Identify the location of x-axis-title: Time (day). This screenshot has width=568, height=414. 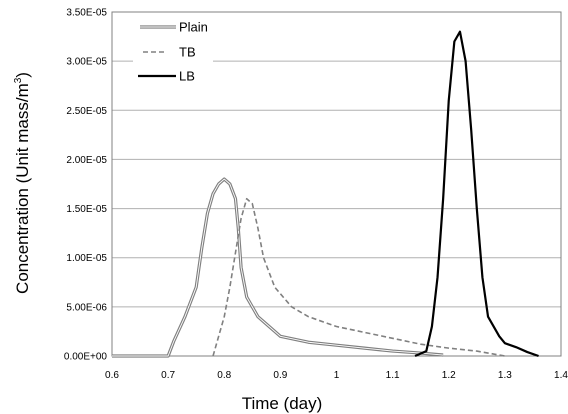
(282, 403).